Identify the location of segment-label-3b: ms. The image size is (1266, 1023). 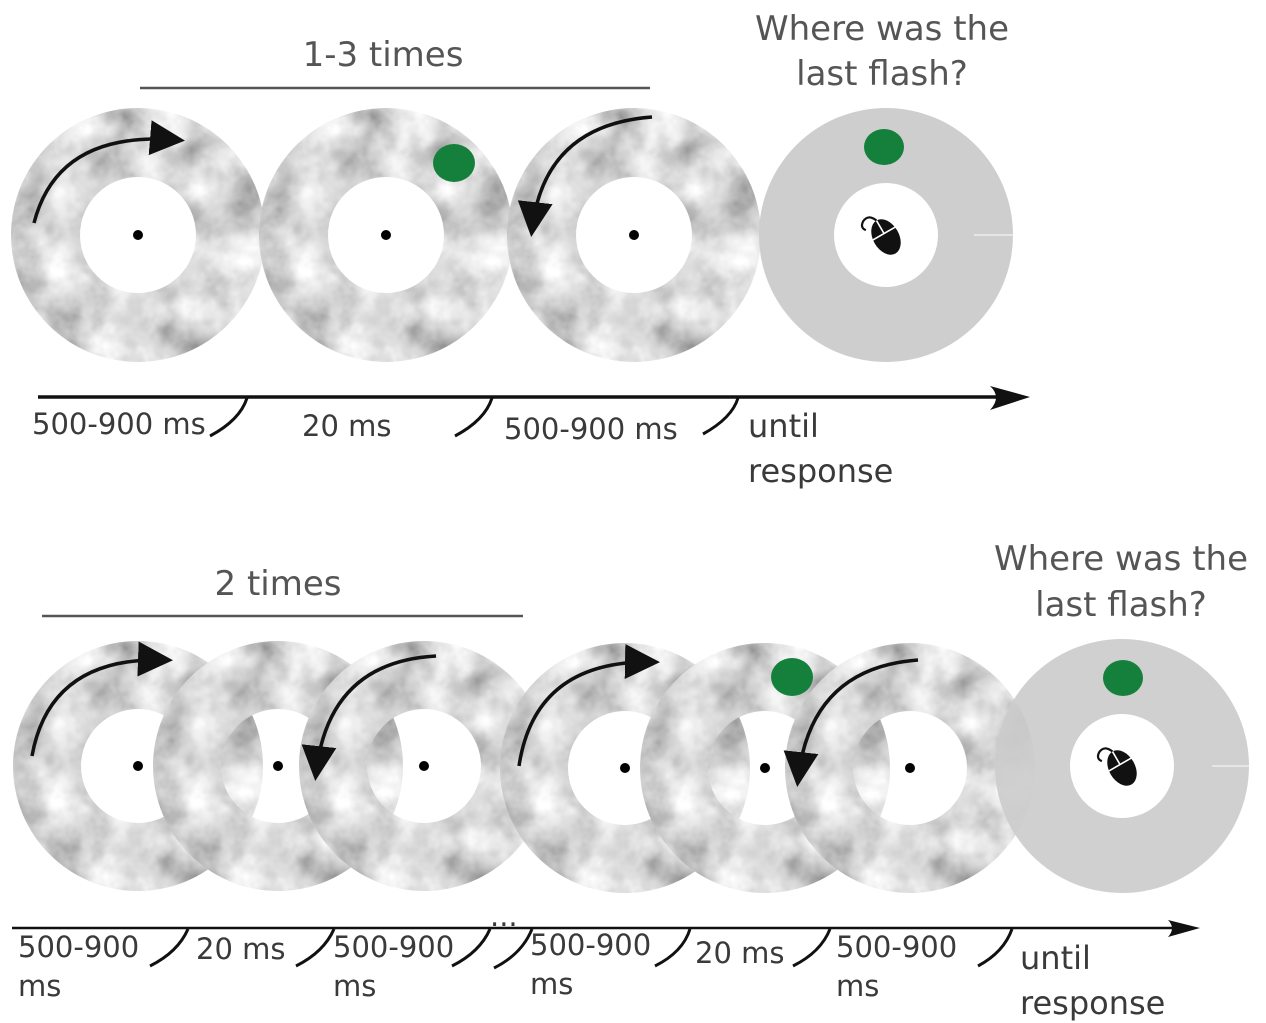
(354, 986).